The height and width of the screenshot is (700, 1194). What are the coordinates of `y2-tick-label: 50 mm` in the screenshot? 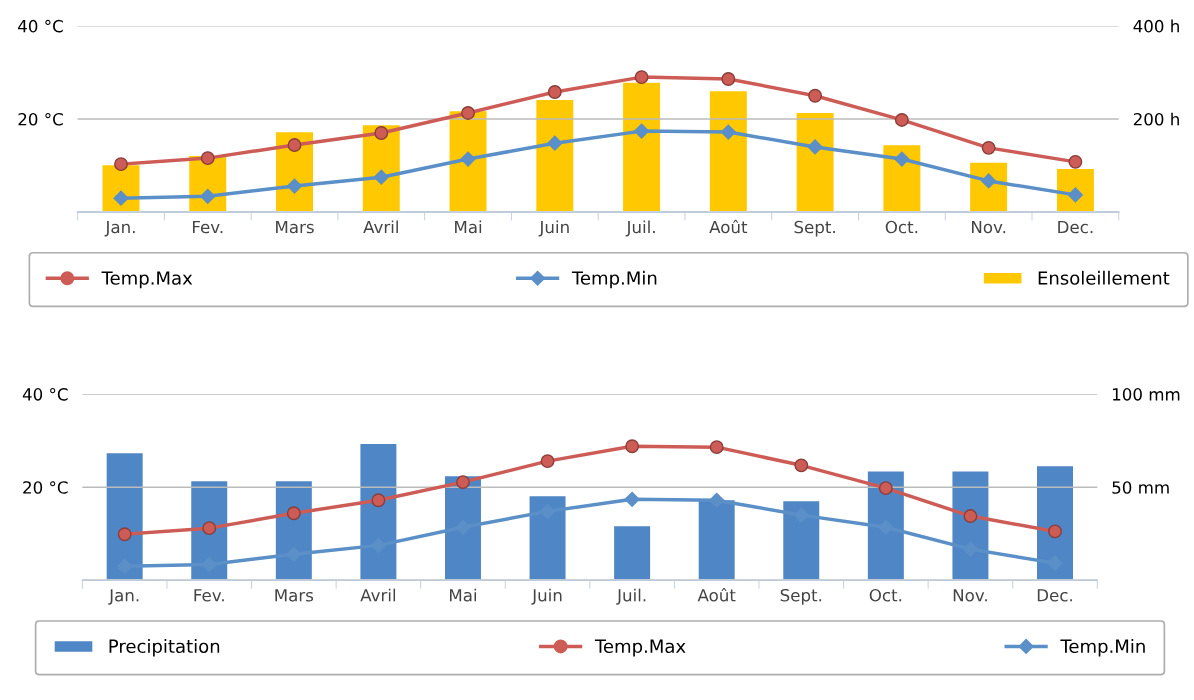 It's located at (1140, 487).